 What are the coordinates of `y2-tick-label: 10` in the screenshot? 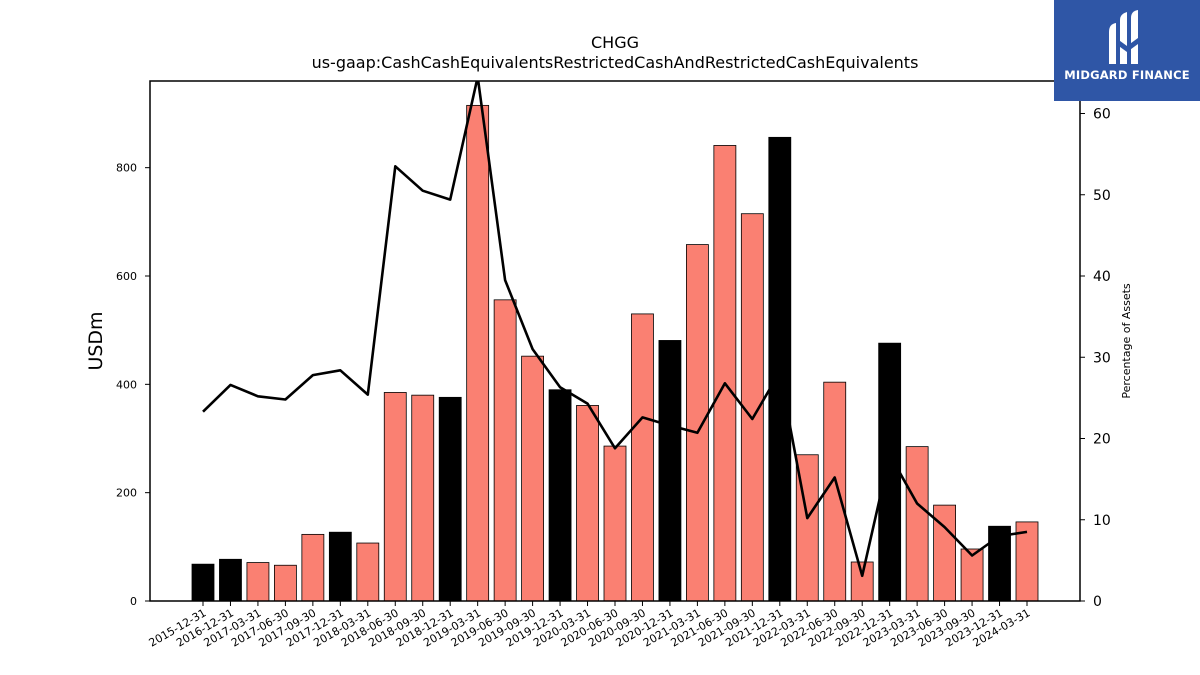 It's located at (1102, 521).